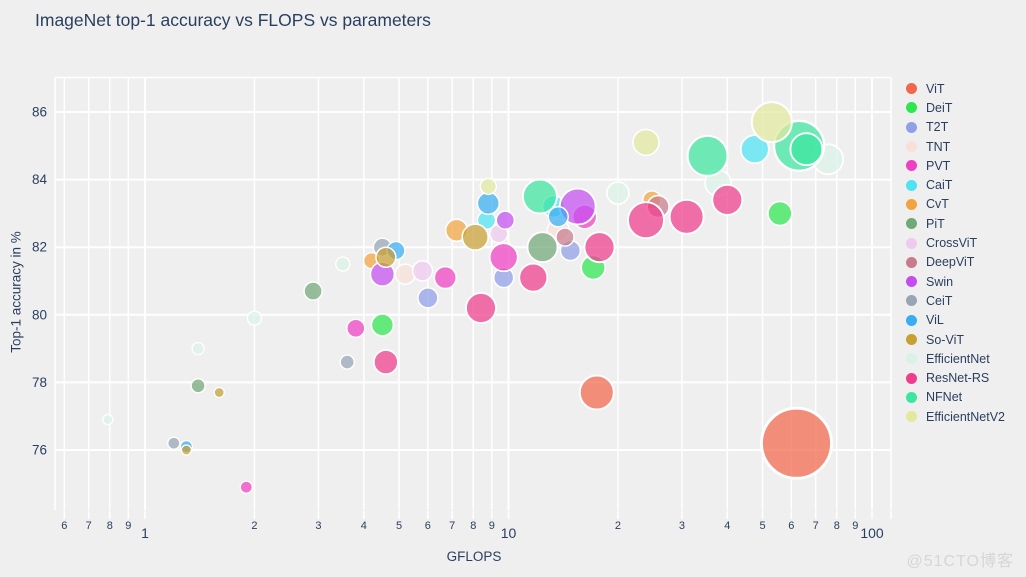 The image size is (1026, 577). What do you see at coordinates (963, 146) in the screenshot?
I see `legend-item-TNT: TNT` at bounding box center [963, 146].